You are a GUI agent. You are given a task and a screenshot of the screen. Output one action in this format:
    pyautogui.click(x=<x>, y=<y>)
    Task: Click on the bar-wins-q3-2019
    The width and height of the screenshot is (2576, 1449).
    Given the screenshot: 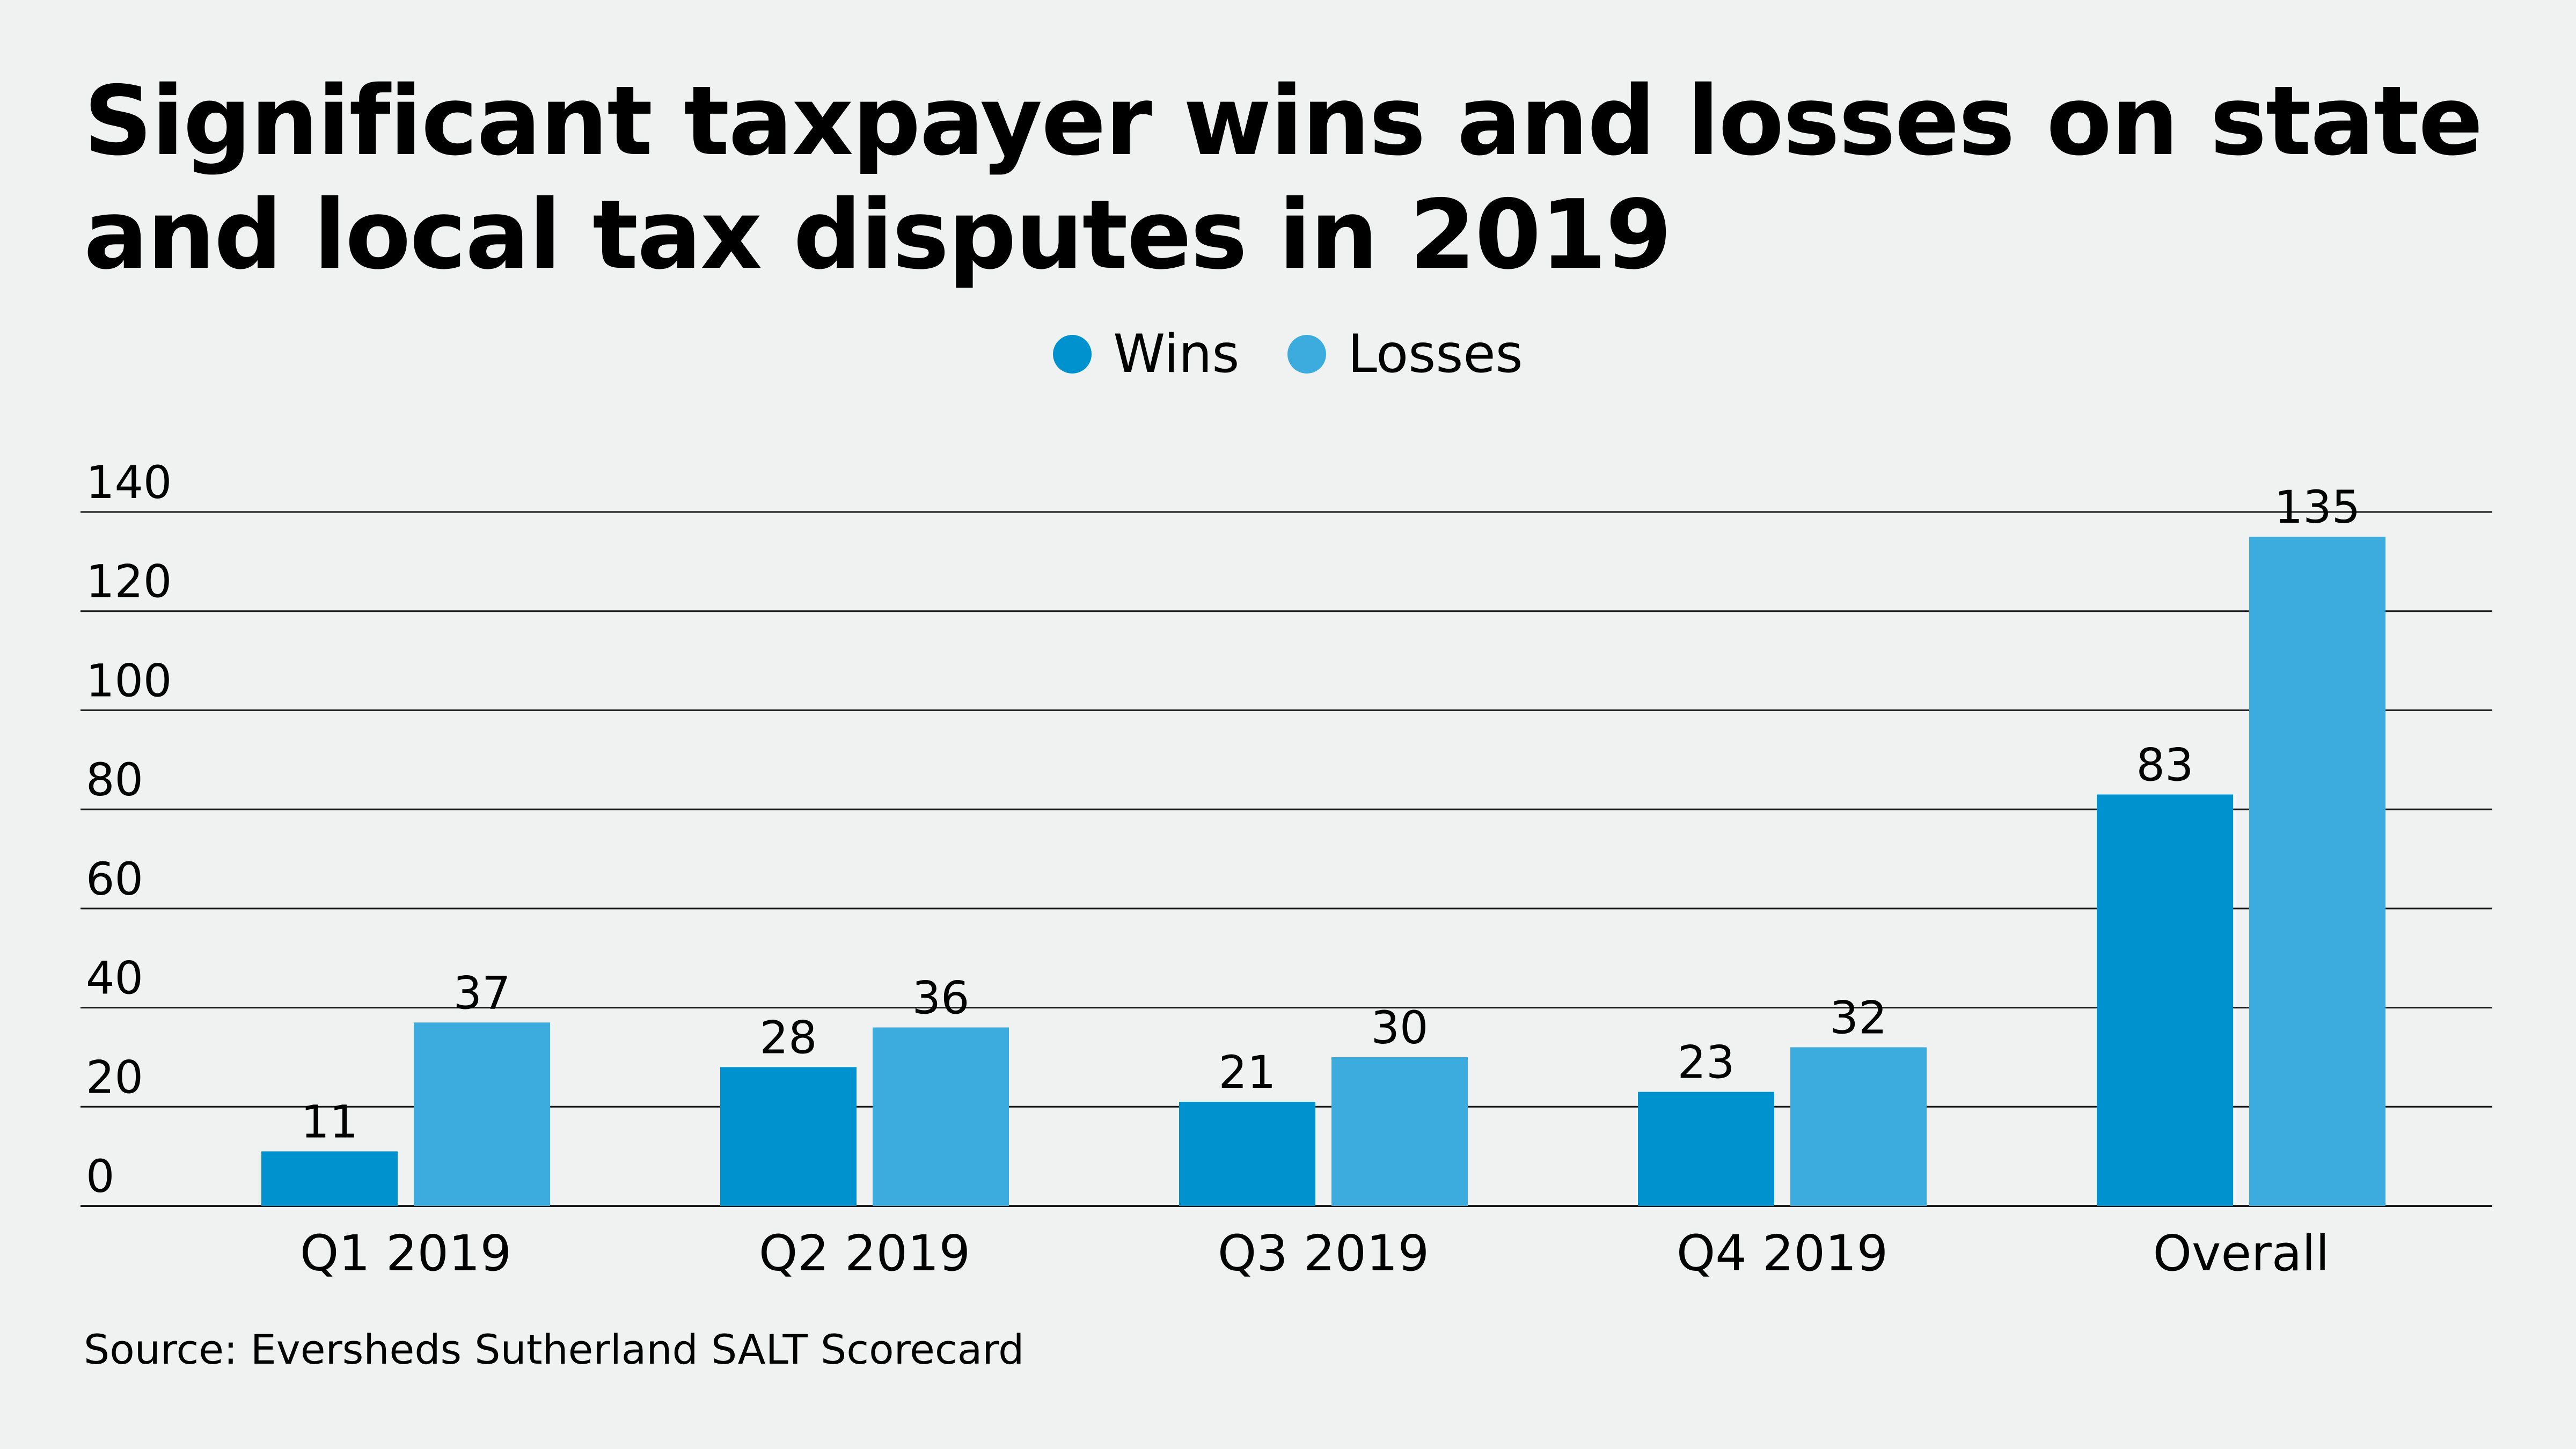 What is the action you would take?
    pyautogui.click(x=1247, y=1154)
    